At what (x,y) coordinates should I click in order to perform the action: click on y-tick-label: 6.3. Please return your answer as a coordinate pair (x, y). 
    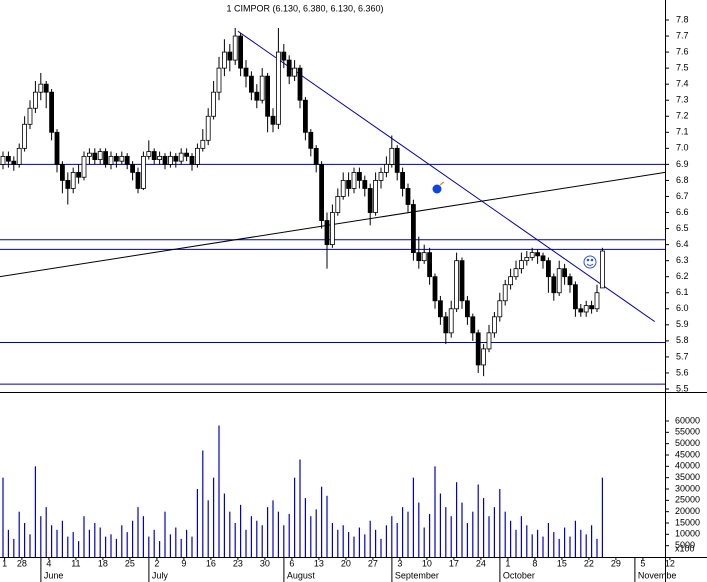
    Looking at the image, I should click on (682, 260).